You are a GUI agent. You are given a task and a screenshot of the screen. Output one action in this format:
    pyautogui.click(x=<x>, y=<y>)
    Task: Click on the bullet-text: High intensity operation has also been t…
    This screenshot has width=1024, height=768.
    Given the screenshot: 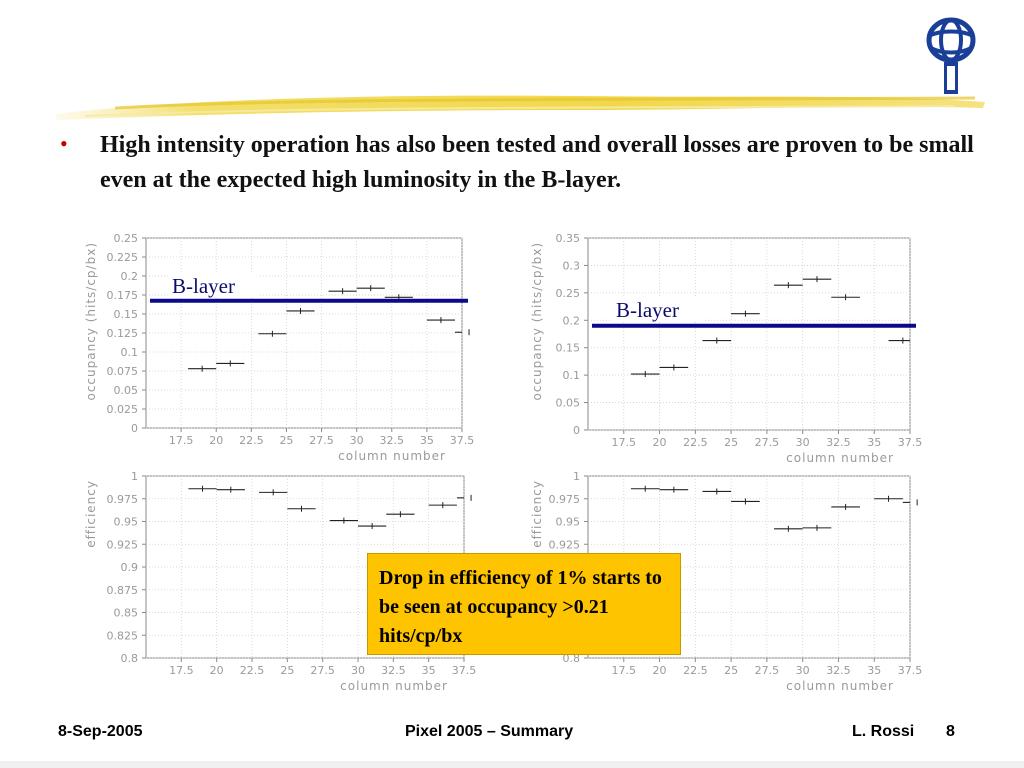 What is the action you would take?
    pyautogui.click(x=537, y=162)
    